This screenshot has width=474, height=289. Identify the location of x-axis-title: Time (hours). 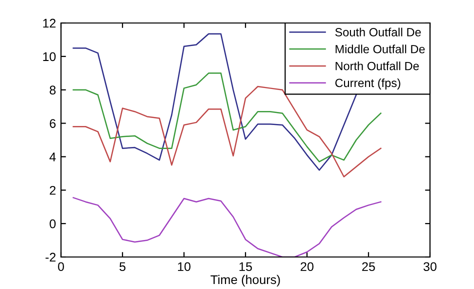
(245, 280).